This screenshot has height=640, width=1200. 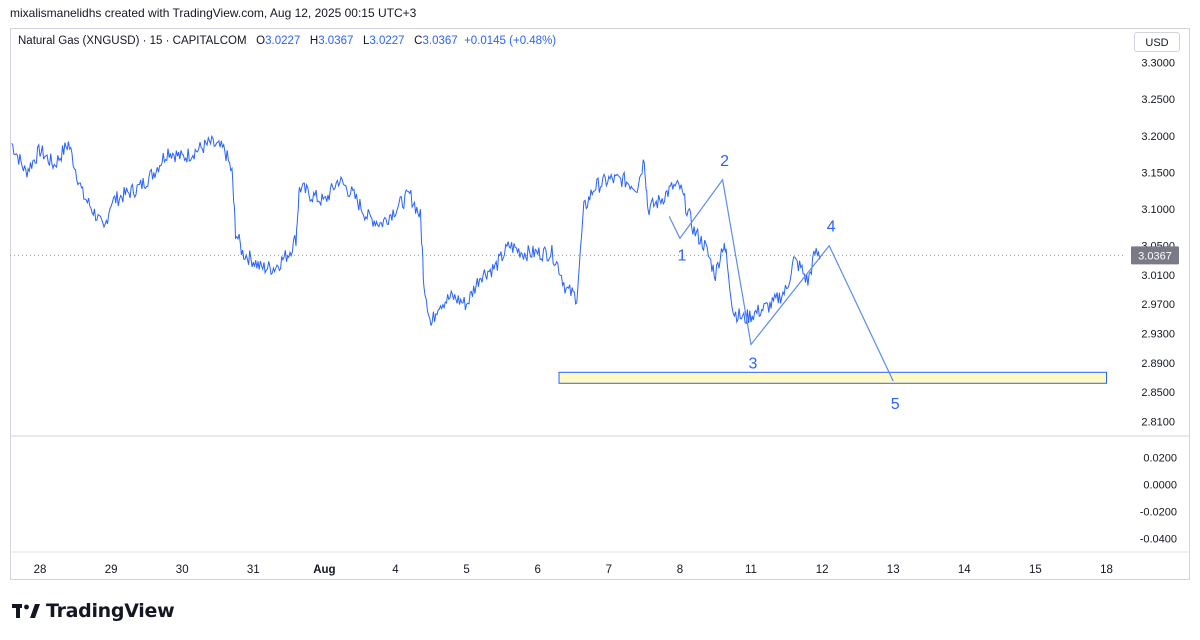 What do you see at coordinates (26, 611) in the screenshot?
I see `tradingview-logo-icon` at bounding box center [26, 611].